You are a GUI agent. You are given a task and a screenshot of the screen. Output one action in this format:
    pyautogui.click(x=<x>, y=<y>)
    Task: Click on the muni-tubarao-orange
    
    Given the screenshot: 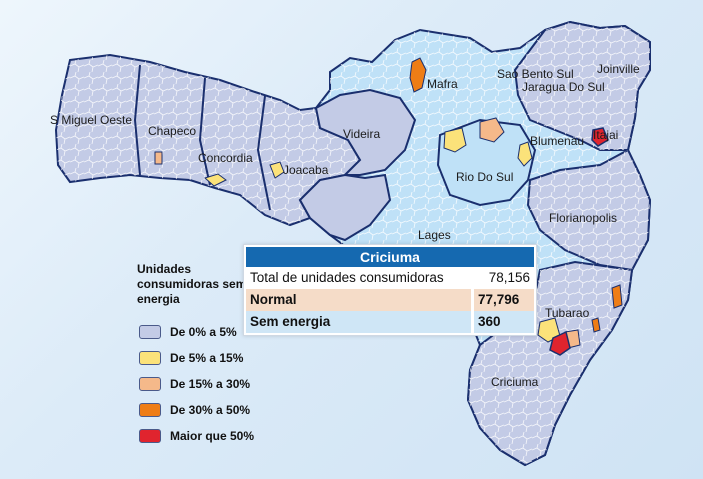 What is the action you would take?
    pyautogui.click(x=617, y=296)
    